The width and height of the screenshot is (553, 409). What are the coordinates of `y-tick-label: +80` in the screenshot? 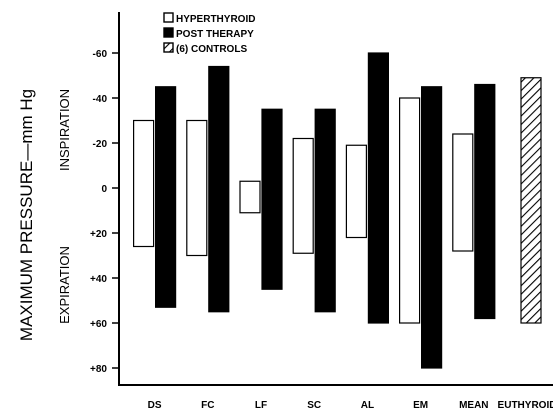 It's located at (98, 369).